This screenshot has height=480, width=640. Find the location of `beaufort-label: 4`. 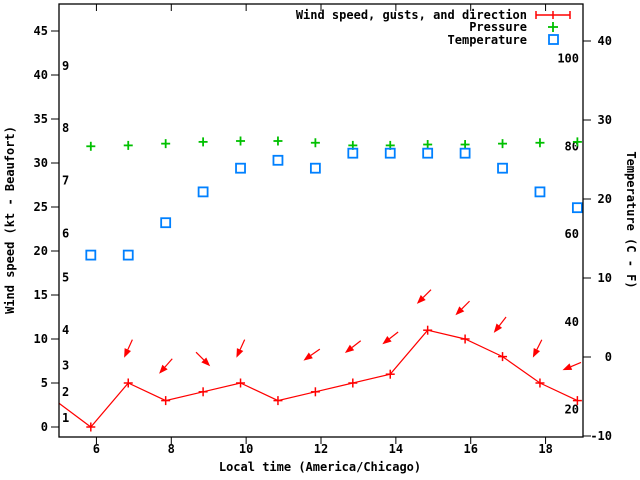

beaufort-label: 4 is located at coordinates (65, 330).